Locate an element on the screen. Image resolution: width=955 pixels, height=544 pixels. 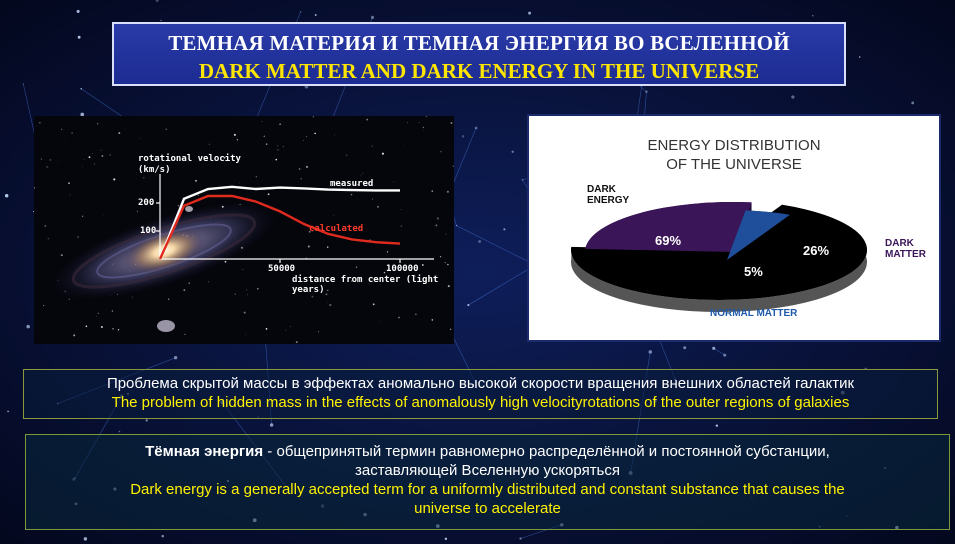
dark-matter-label: DARK MATTER is located at coordinates (905, 249).